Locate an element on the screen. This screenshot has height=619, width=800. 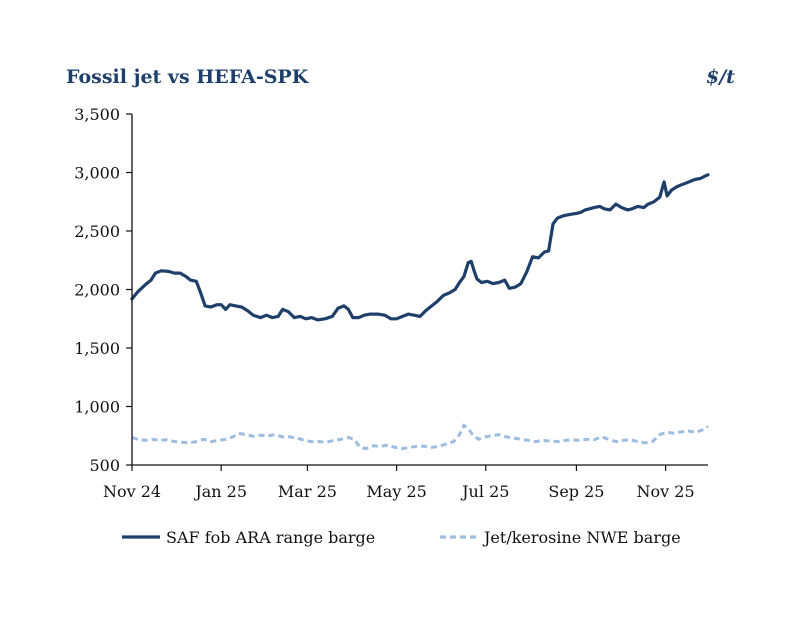
chart-title: Fossil jet vs HEFA-SPK is located at coordinates (187, 77).